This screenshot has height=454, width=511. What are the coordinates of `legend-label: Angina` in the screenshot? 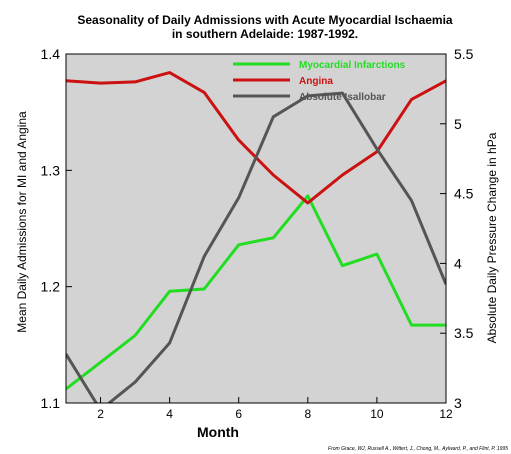 It's located at (316, 81).